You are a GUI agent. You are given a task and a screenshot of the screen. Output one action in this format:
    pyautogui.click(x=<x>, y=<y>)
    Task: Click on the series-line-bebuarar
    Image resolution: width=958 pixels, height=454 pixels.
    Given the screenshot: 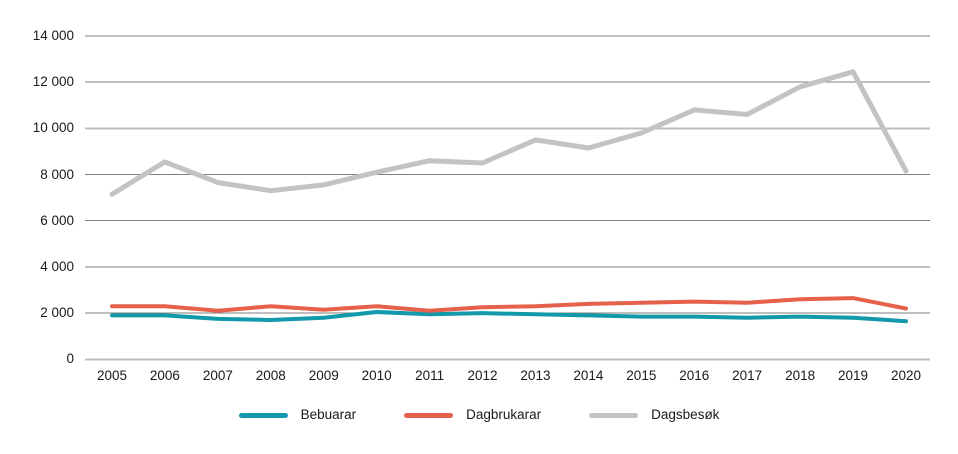 What is the action you would take?
    pyautogui.click(x=509, y=317)
    